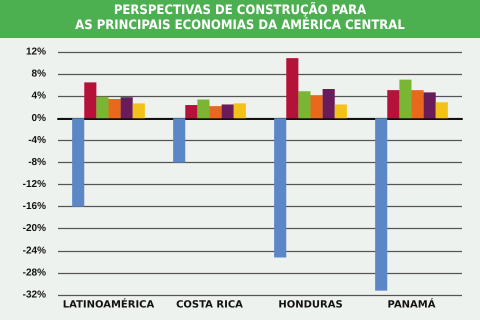  What do you see at coordinates (39, 118) in the screenshot?
I see `y-tick-label: 0%` at bounding box center [39, 118].